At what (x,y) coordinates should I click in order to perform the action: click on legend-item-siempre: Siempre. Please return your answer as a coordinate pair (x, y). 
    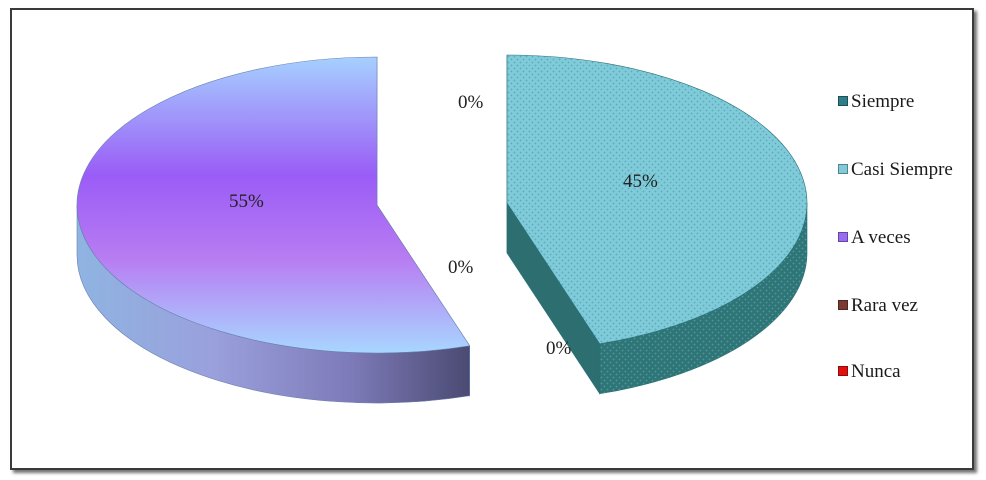
    Looking at the image, I should click on (899, 102).